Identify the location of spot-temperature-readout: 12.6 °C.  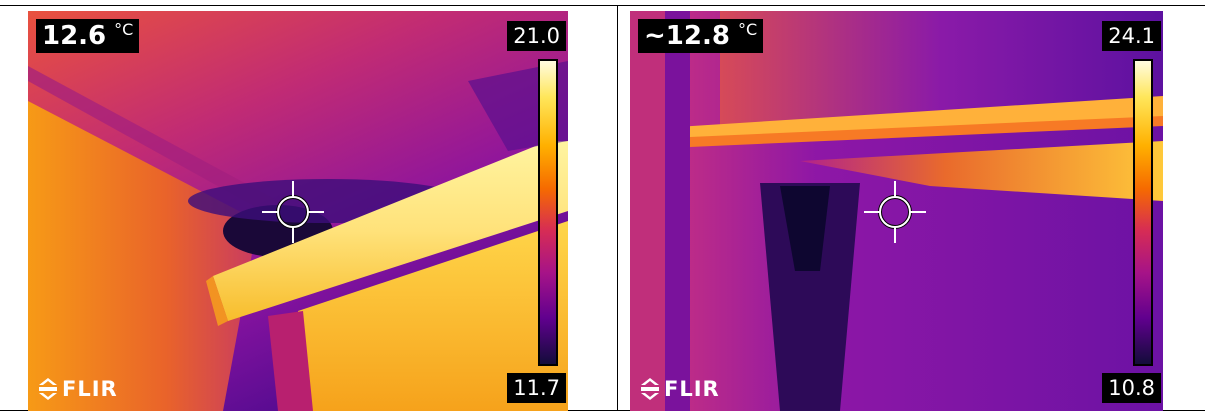
(88, 36).